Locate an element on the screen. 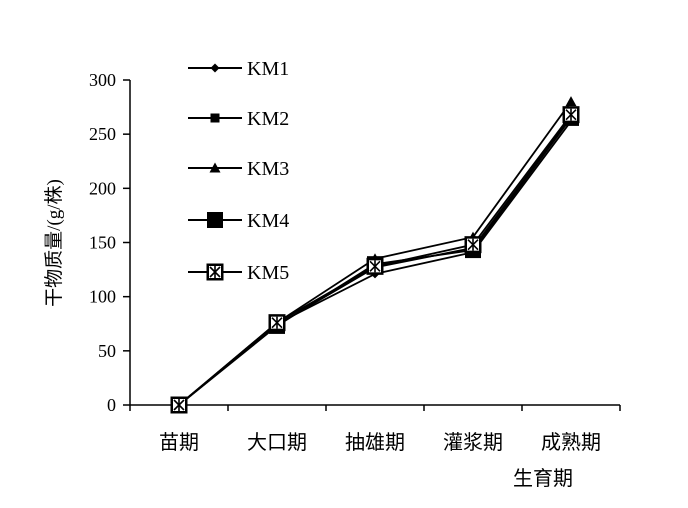 The height and width of the screenshot is (508, 688). legend-item-km1: KM1 is located at coordinates (238, 69).